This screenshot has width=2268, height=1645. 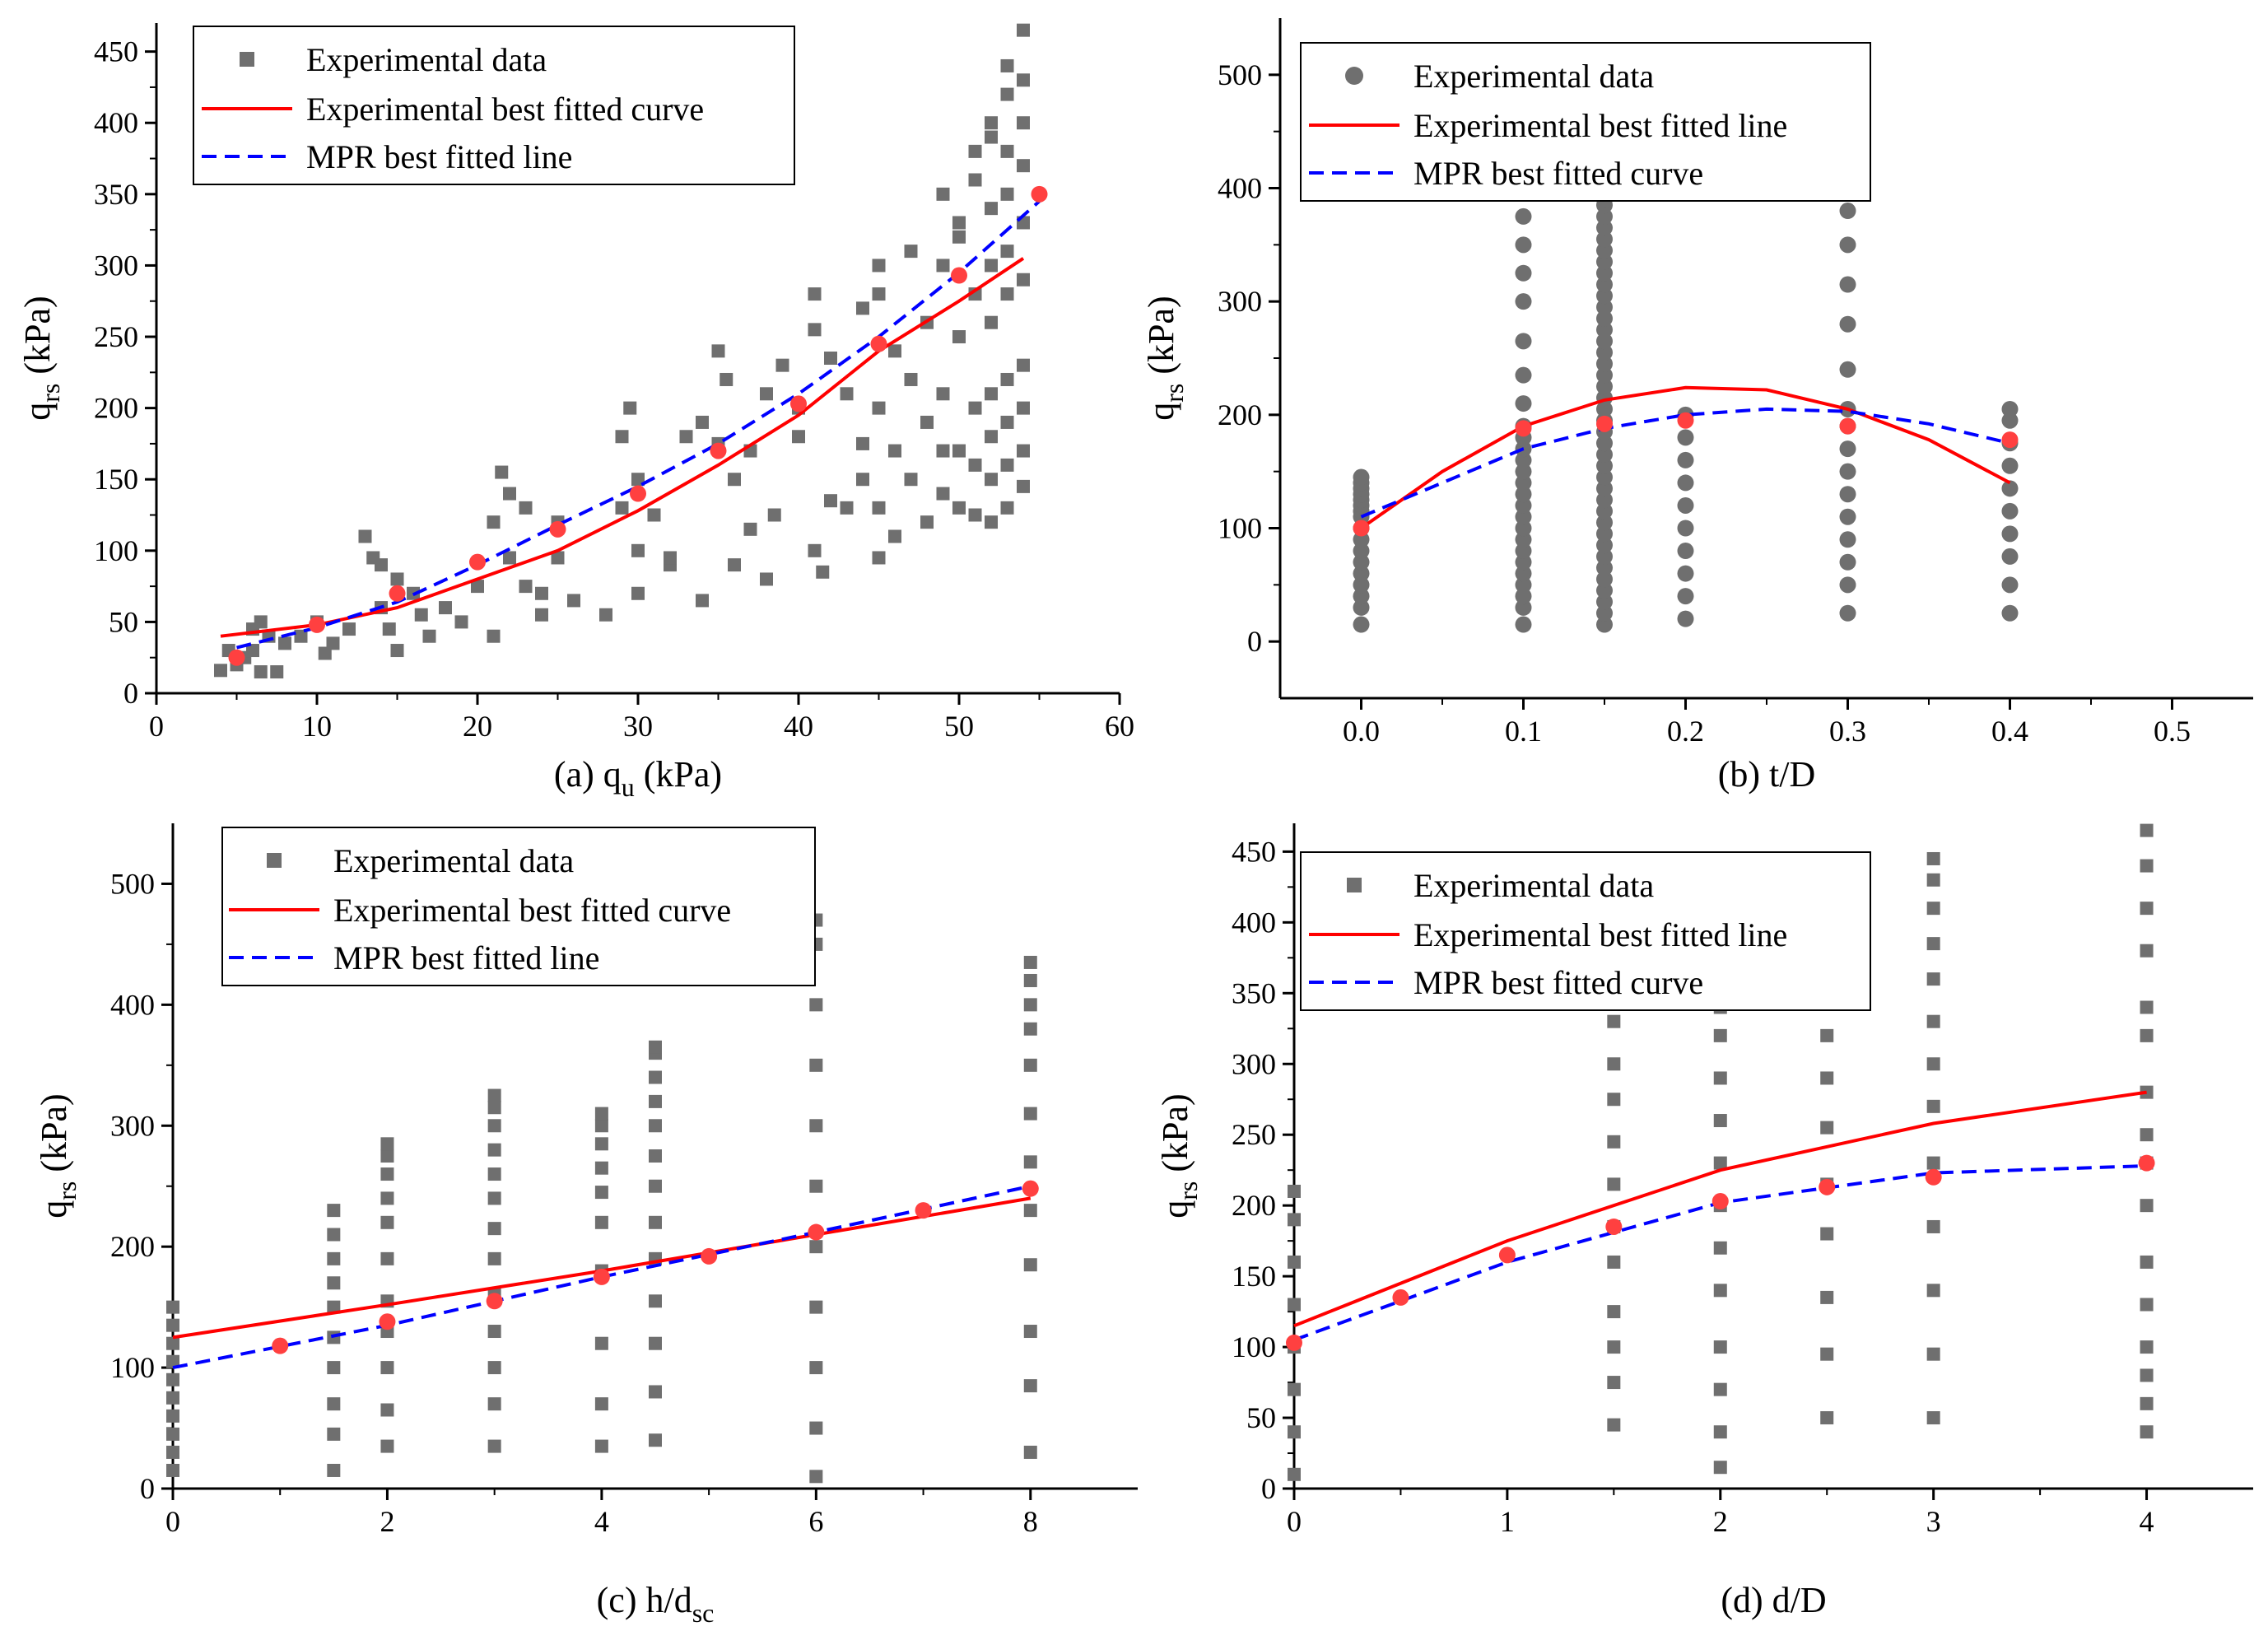 I want to click on panel-caption: (c) h/dsc, so click(x=656, y=1604).